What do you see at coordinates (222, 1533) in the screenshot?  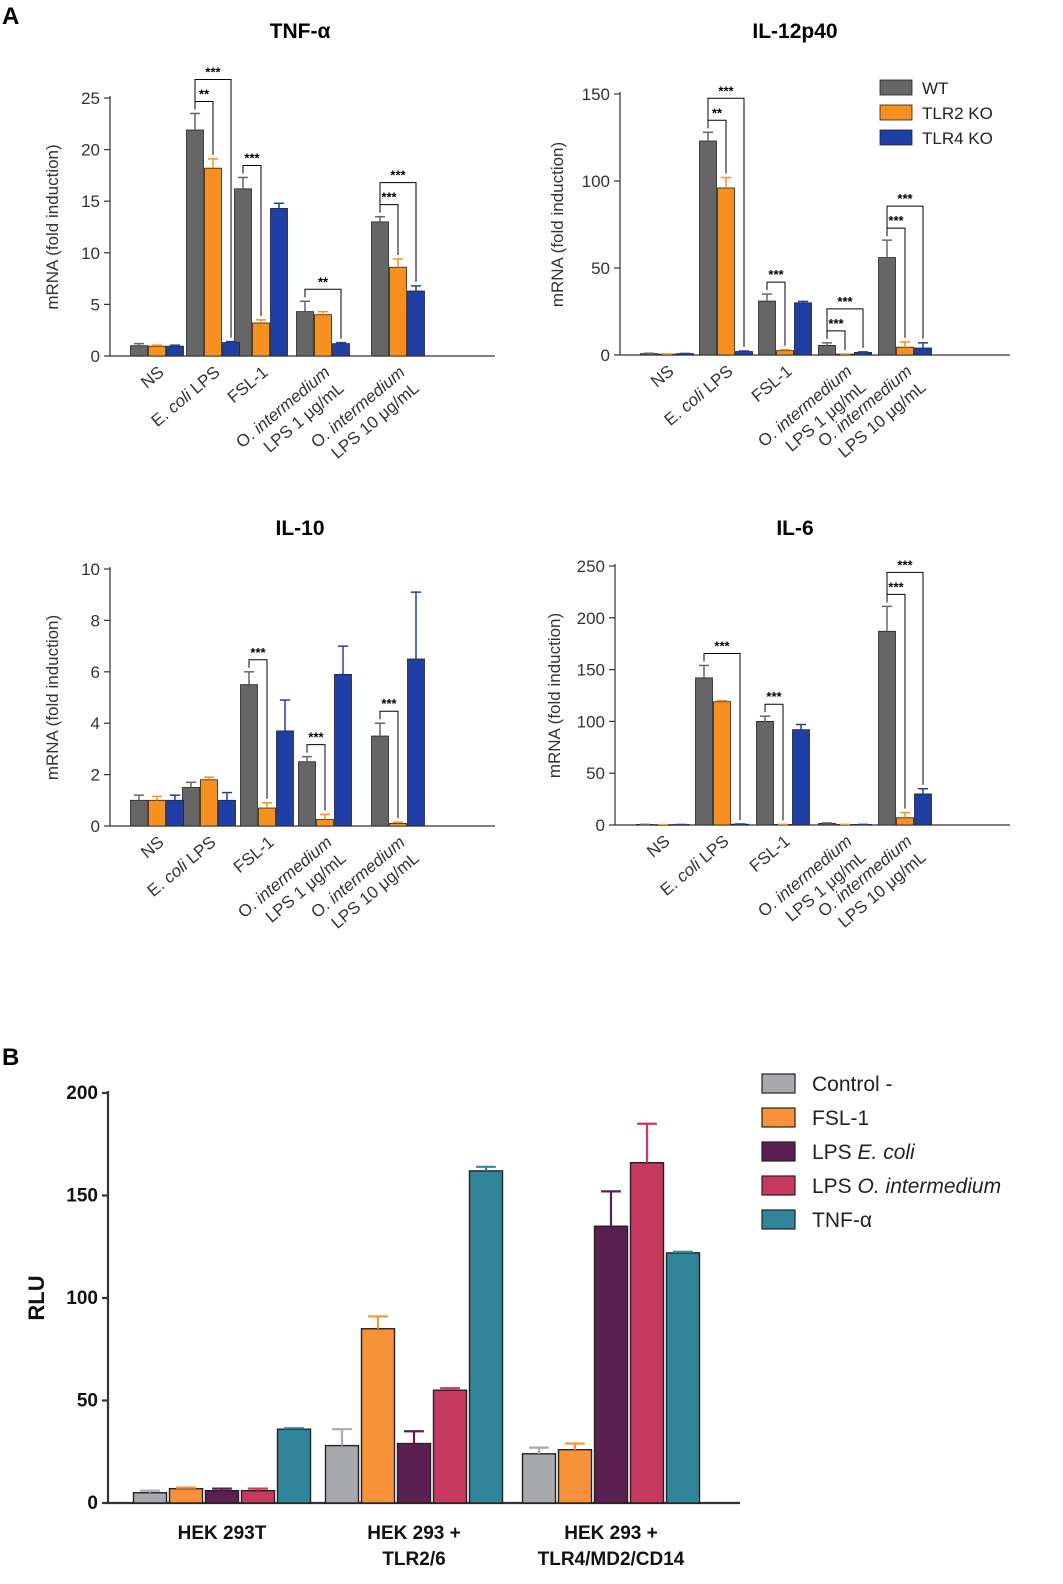 I see `category-label: HEK 293T` at bounding box center [222, 1533].